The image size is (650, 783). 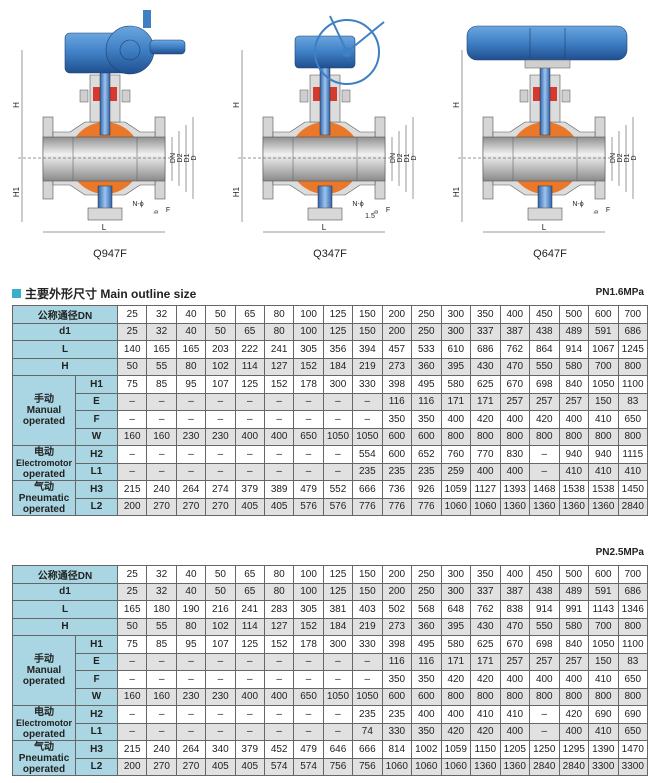 What do you see at coordinates (104, 159) in the screenshot?
I see `pipe-bore` at bounding box center [104, 159].